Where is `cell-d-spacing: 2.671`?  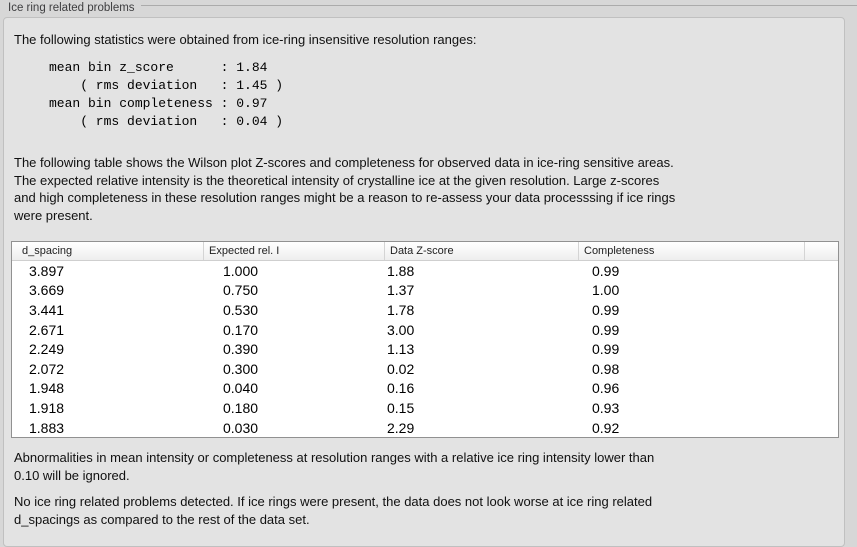 cell-d-spacing: 2.671 is located at coordinates (47, 329).